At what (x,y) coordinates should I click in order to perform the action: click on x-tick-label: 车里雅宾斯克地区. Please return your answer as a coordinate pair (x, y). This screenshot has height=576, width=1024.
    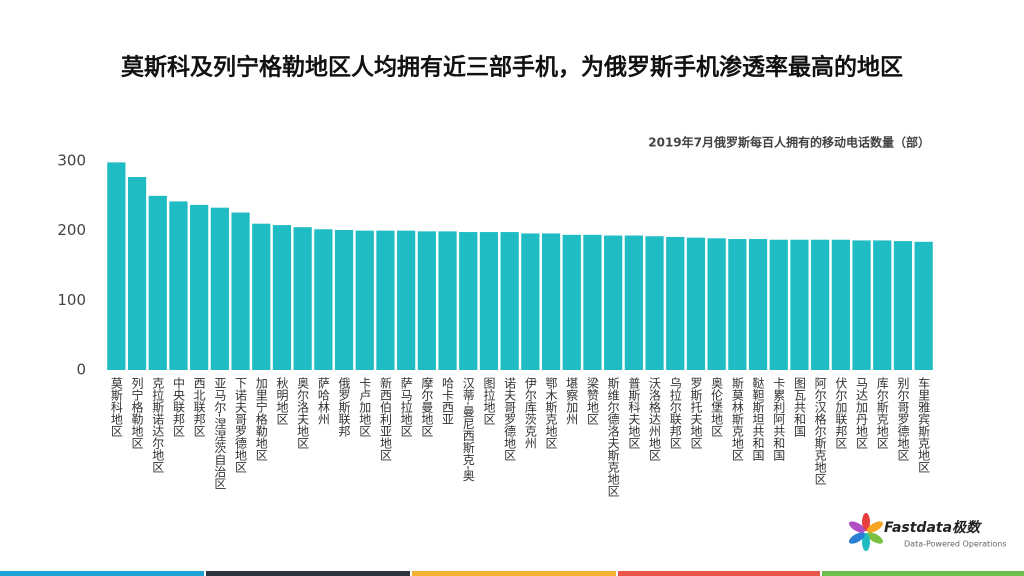
    Looking at the image, I should click on (924, 424).